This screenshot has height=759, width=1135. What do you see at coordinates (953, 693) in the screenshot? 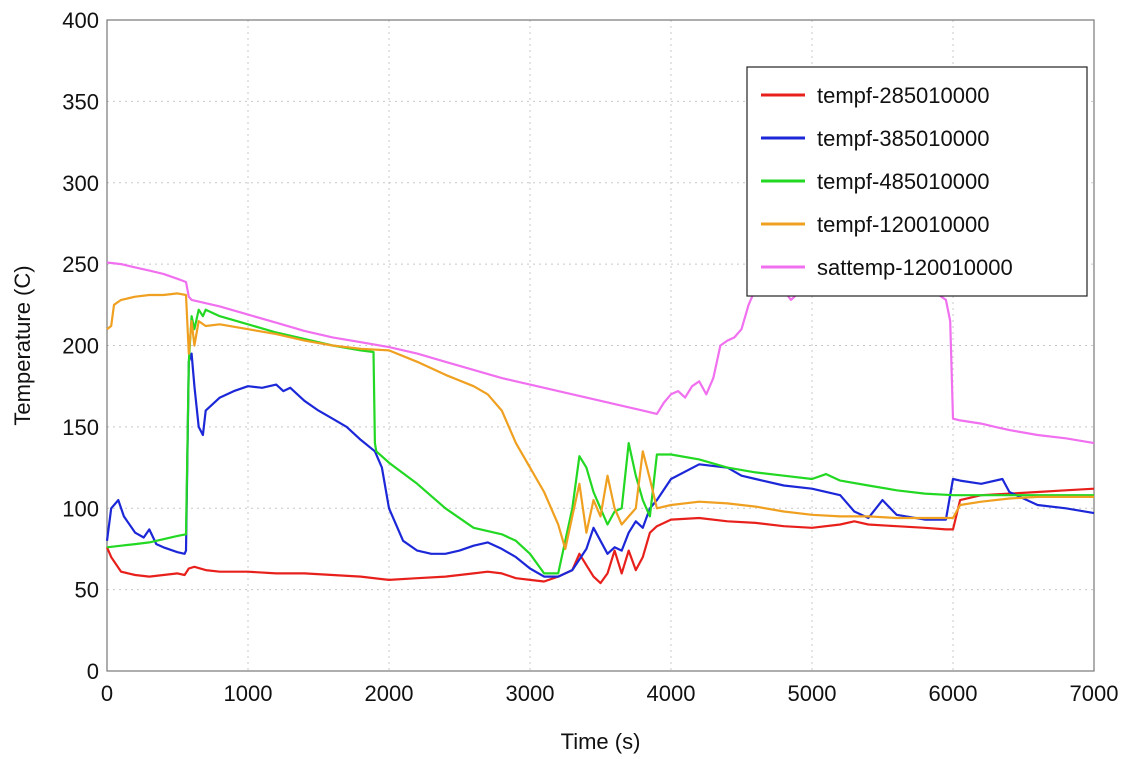
I see `x-tick-label: 6000` at bounding box center [953, 693].